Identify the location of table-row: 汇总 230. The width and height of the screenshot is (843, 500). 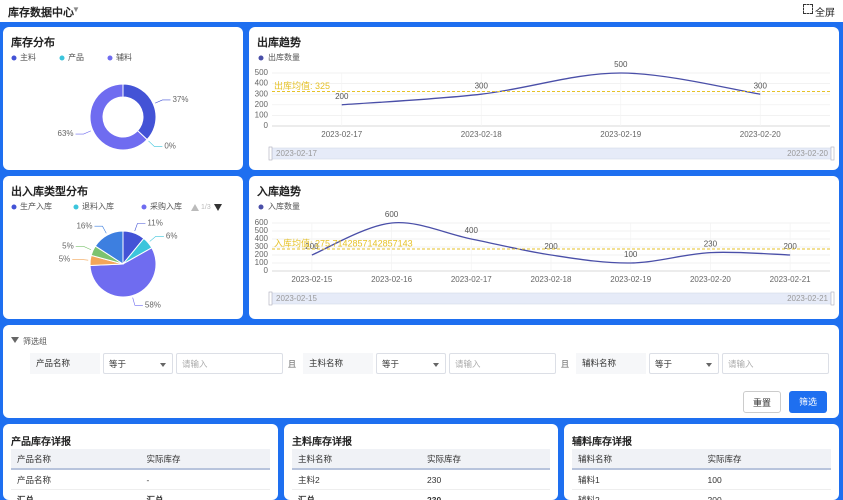
(421, 494).